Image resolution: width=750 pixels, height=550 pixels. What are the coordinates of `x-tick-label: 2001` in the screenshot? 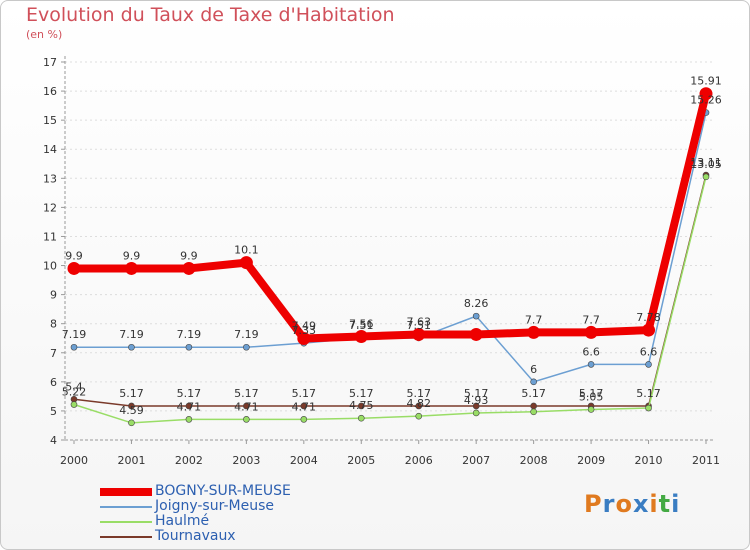 It's located at (131, 460).